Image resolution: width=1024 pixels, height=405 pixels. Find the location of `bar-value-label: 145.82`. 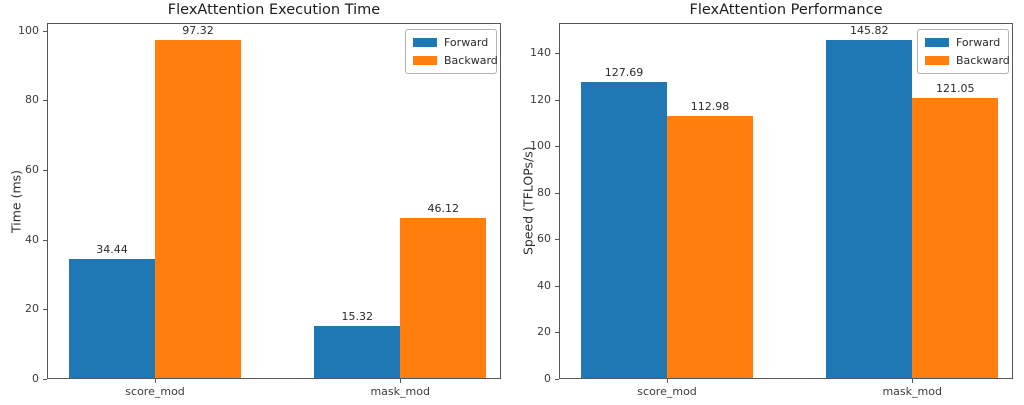

bar-value-label: 145.82 is located at coordinates (869, 30).